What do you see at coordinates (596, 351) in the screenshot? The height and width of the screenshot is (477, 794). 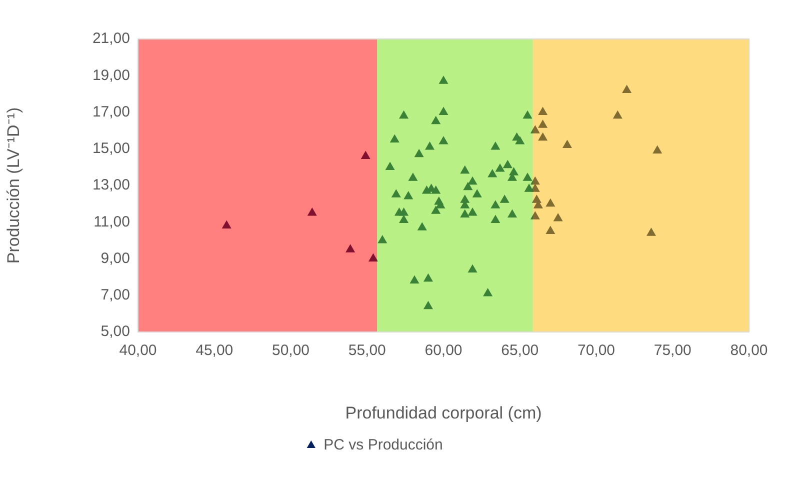 I see `x-tick-label: 70,00` at bounding box center [596, 351].